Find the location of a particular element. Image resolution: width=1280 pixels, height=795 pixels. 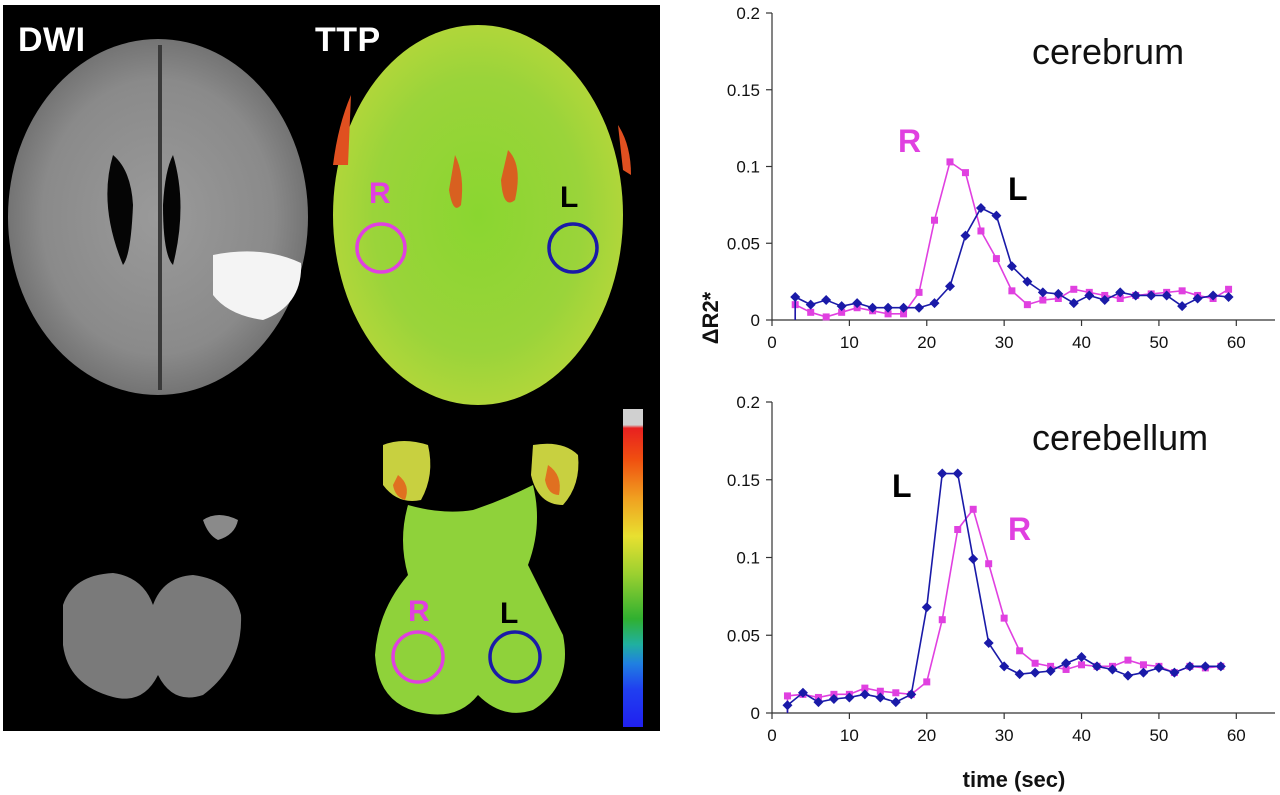

series-label-R: R is located at coordinates (1019, 529).